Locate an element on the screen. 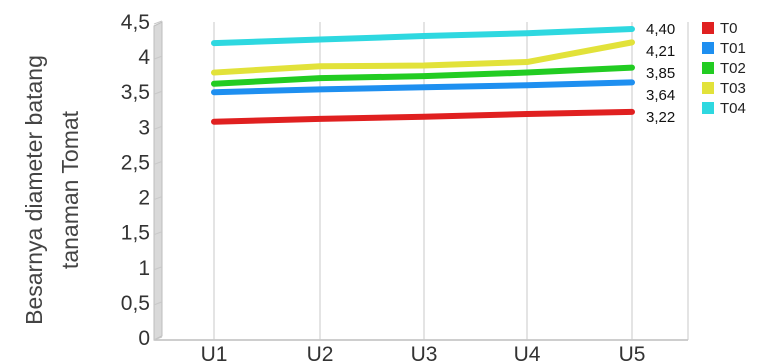 This screenshot has width=760, height=363. series-line-t03 is located at coordinates (423, 57).